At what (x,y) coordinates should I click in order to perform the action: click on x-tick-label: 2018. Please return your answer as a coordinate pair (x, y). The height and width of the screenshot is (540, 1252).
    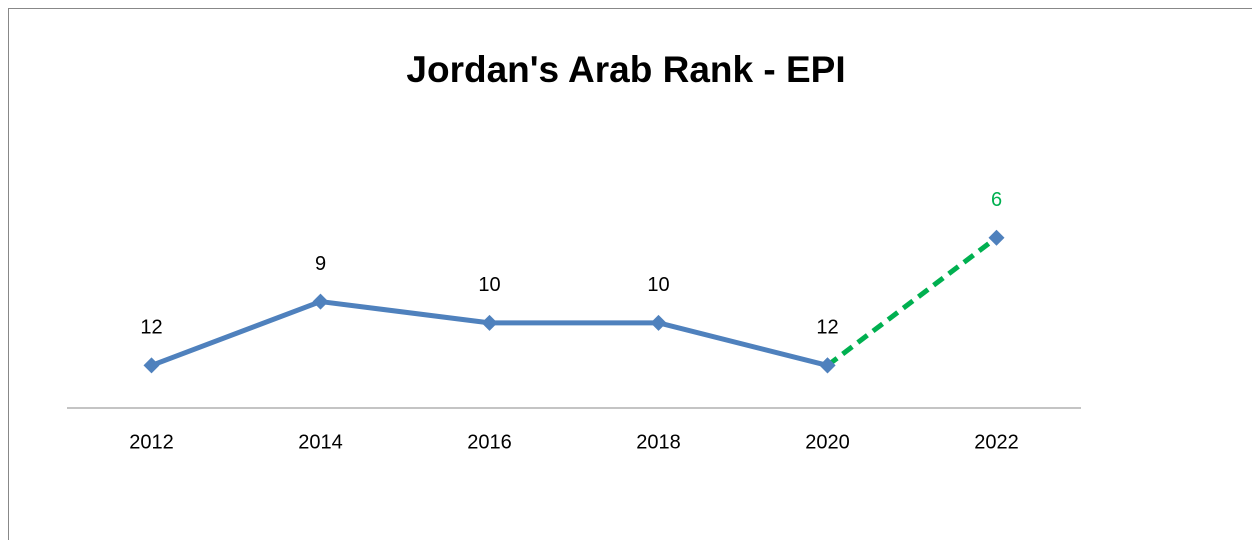
    Looking at the image, I should click on (658, 442).